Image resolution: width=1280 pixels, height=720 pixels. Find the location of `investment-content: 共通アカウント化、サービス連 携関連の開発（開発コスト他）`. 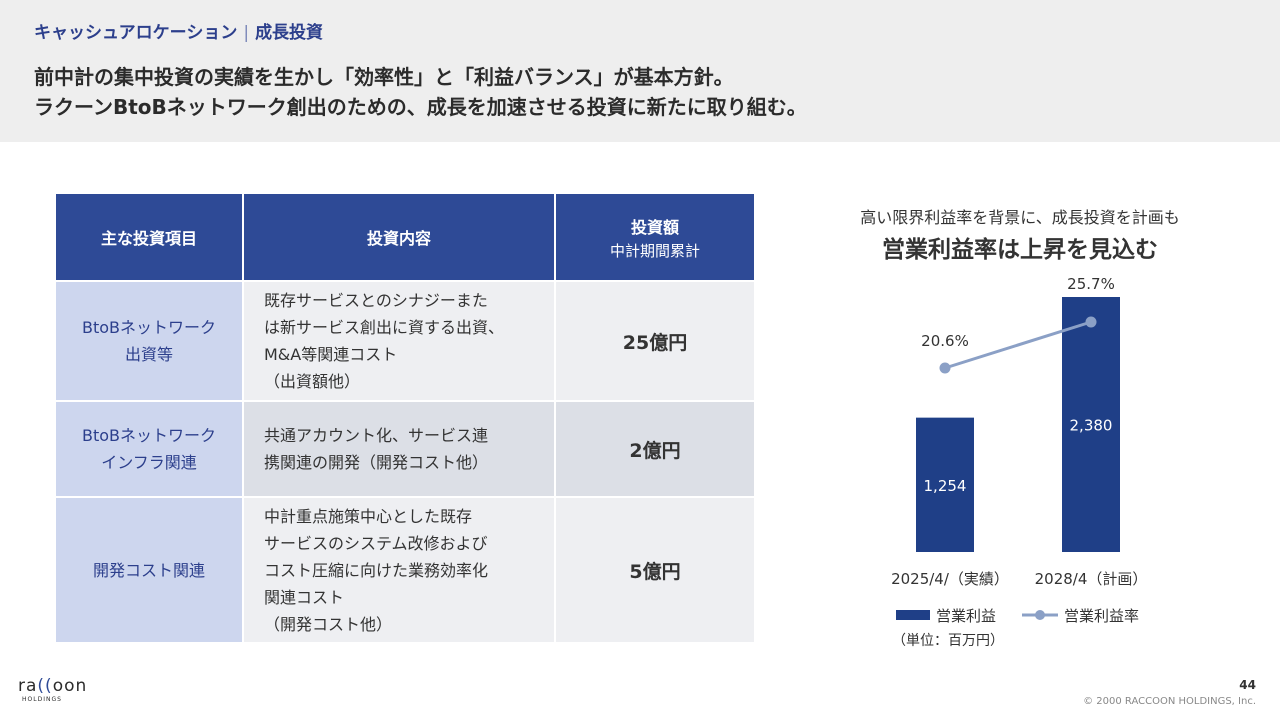

investment-content: 共通アカウント化、サービス連 携関連の開発（開発コスト他） is located at coordinates (399, 449).